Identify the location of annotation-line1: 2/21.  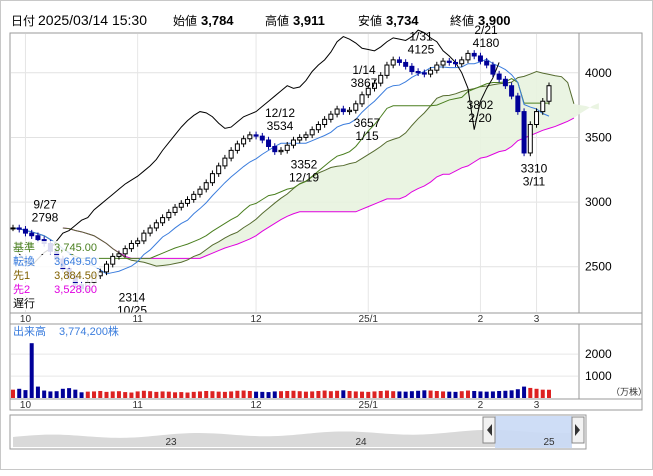
(486, 30).